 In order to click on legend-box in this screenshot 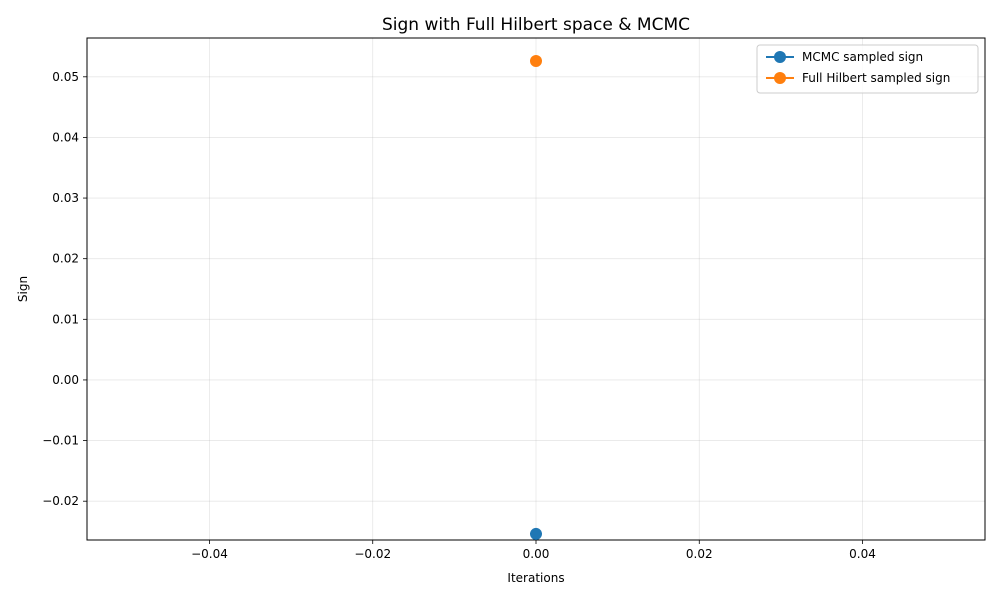, I will do `click(867, 69)`.